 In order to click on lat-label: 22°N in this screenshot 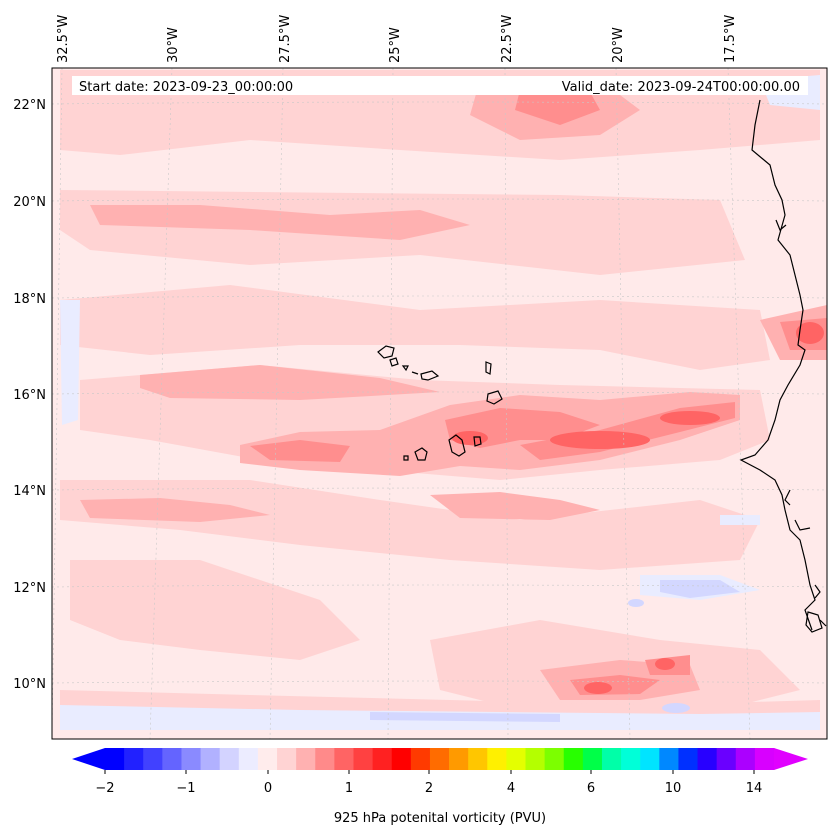, I will do `click(29, 105)`.